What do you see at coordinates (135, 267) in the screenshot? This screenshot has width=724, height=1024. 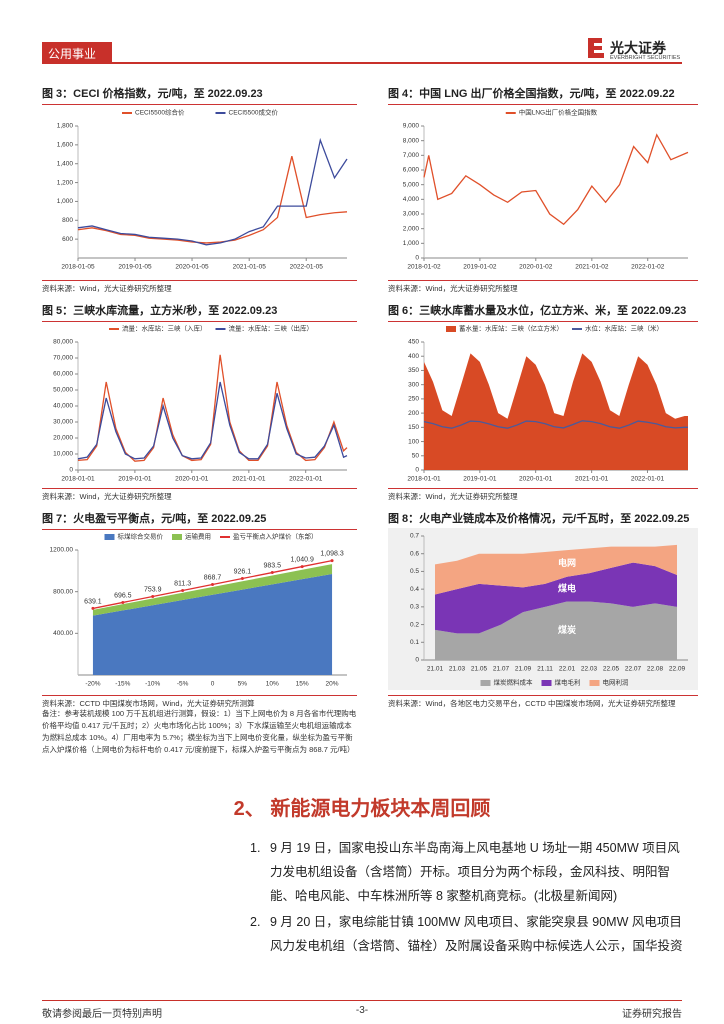 I see `x-tick-label: 2019-01-05` at bounding box center [135, 267].